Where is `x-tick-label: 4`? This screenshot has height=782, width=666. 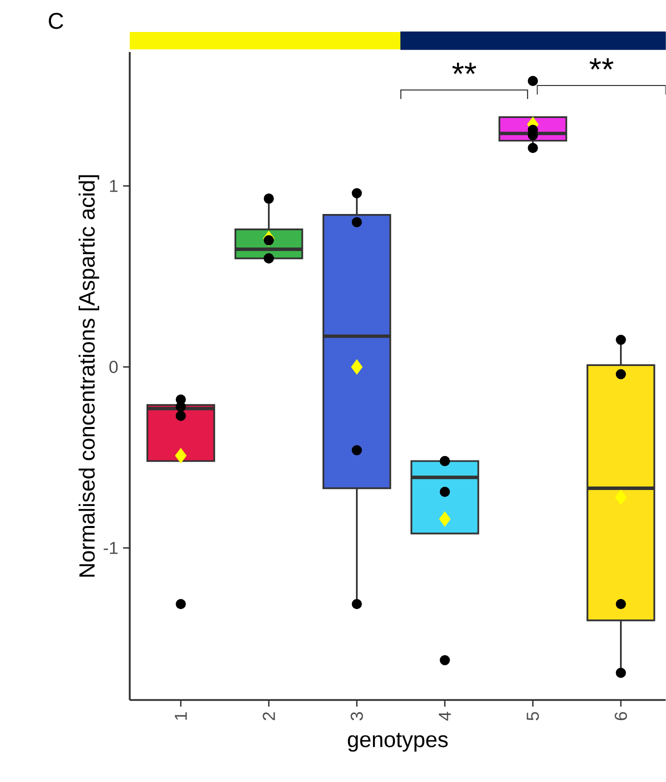 x-tick-label: 4 is located at coordinates (445, 716).